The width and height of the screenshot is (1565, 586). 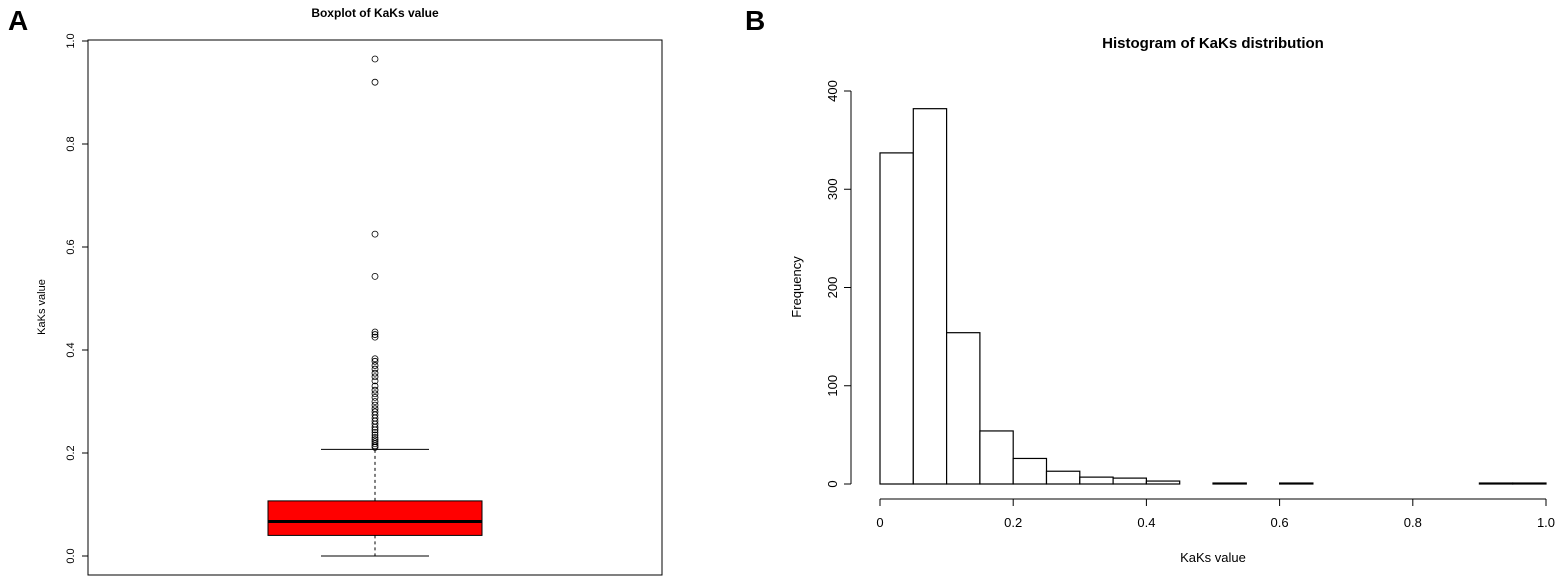 What do you see at coordinates (832, 288) in the screenshot?
I see `histogram-y-tick-label: 200` at bounding box center [832, 288].